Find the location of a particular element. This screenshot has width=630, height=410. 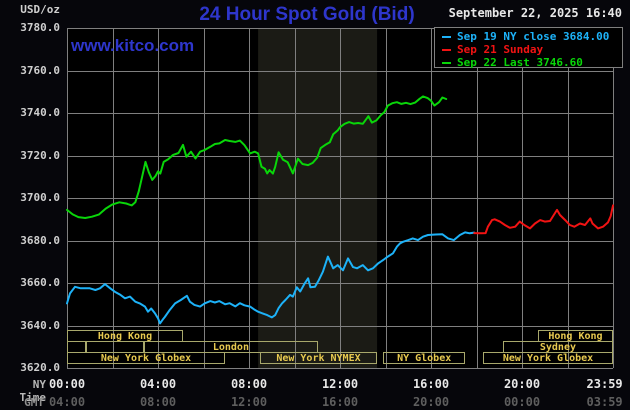

session-box-ny-globex: NY Globex is located at coordinates (424, 358).